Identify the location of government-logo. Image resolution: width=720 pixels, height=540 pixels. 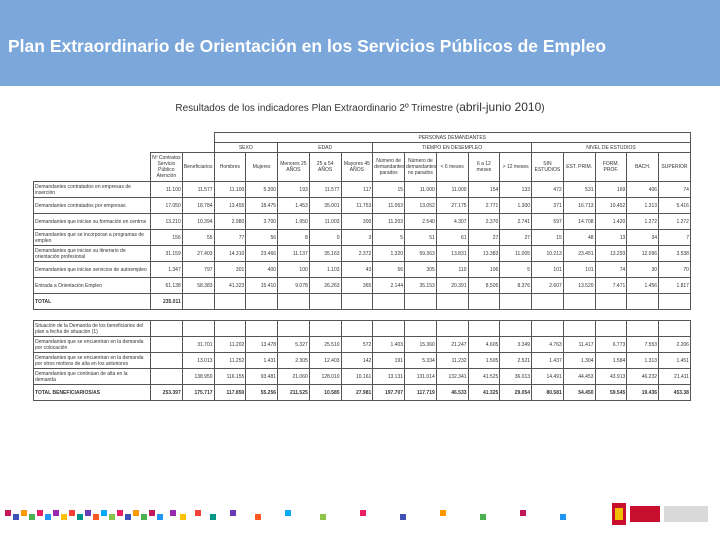
(660, 514).